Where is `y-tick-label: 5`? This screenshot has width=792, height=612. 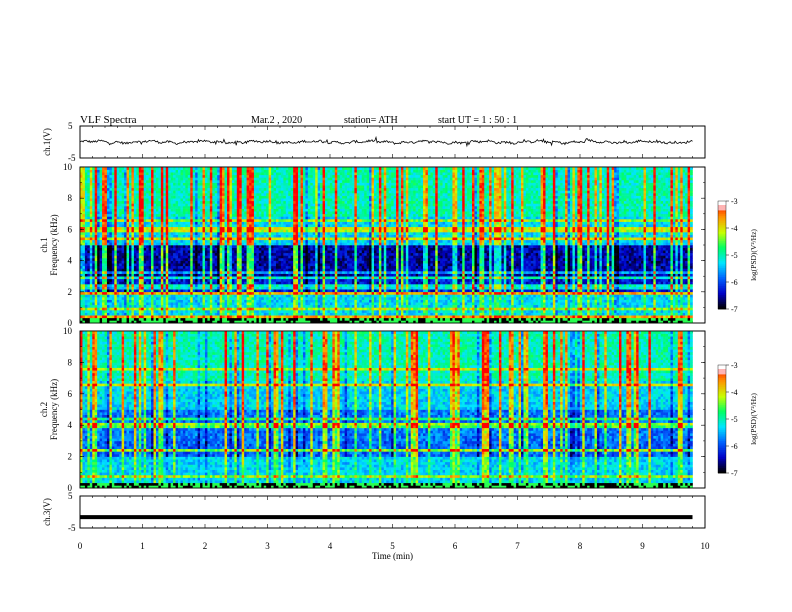 y-tick-label: 5 is located at coordinates (70, 496).